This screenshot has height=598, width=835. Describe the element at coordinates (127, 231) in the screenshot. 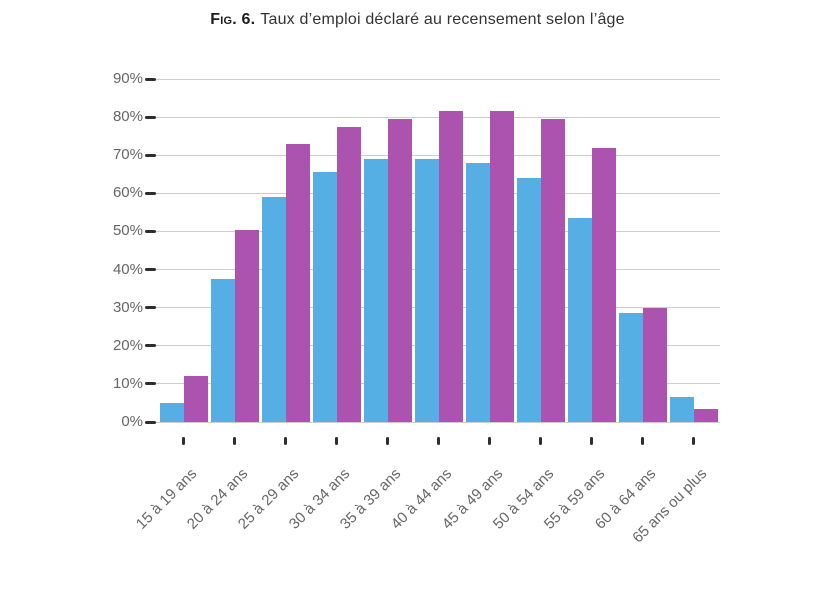

I see `y-tick-label: 50%` at that location.